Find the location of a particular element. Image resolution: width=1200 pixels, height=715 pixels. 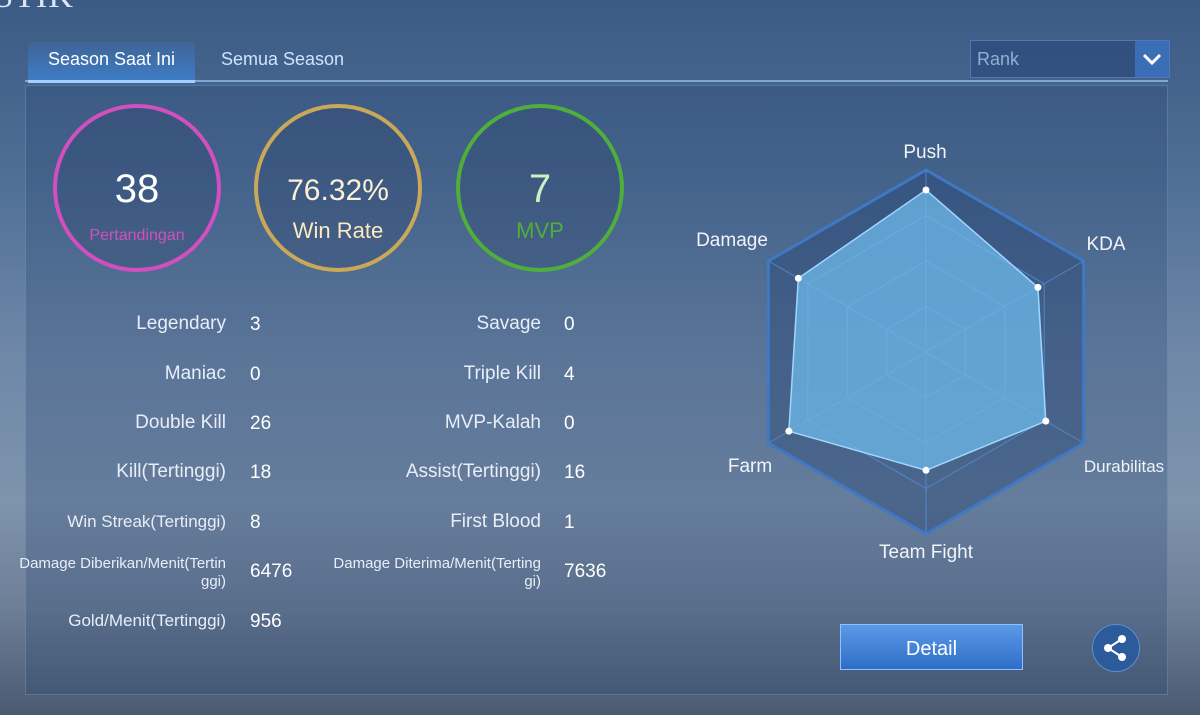

stat-value: 1 is located at coordinates (569, 522).